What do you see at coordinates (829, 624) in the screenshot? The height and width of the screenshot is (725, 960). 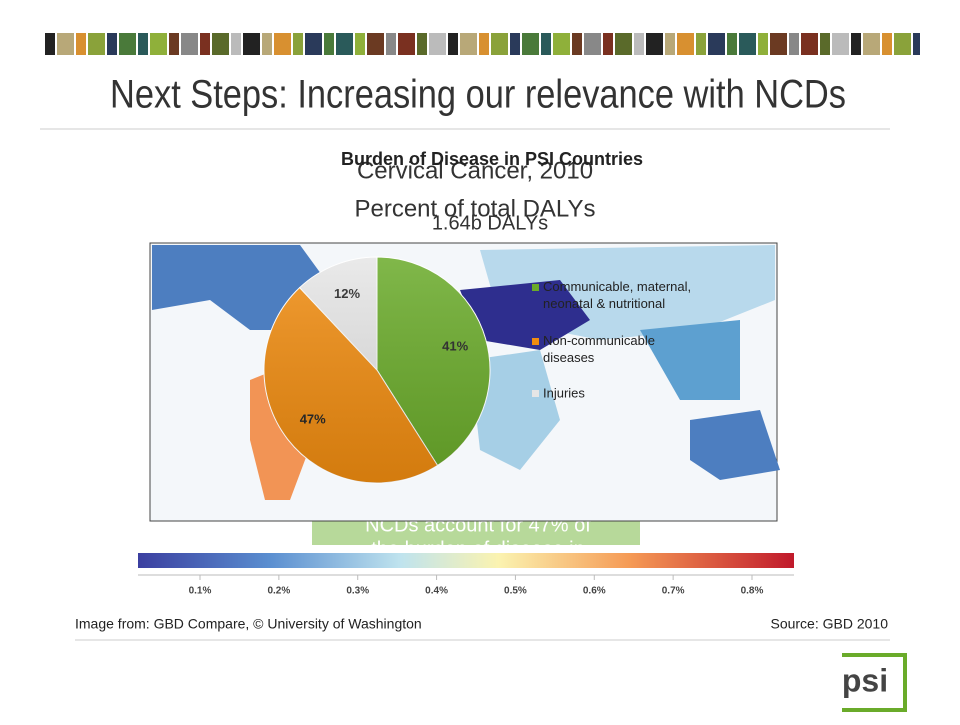 I see `footer-source: Source: GBD 2010` at bounding box center [829, 624].